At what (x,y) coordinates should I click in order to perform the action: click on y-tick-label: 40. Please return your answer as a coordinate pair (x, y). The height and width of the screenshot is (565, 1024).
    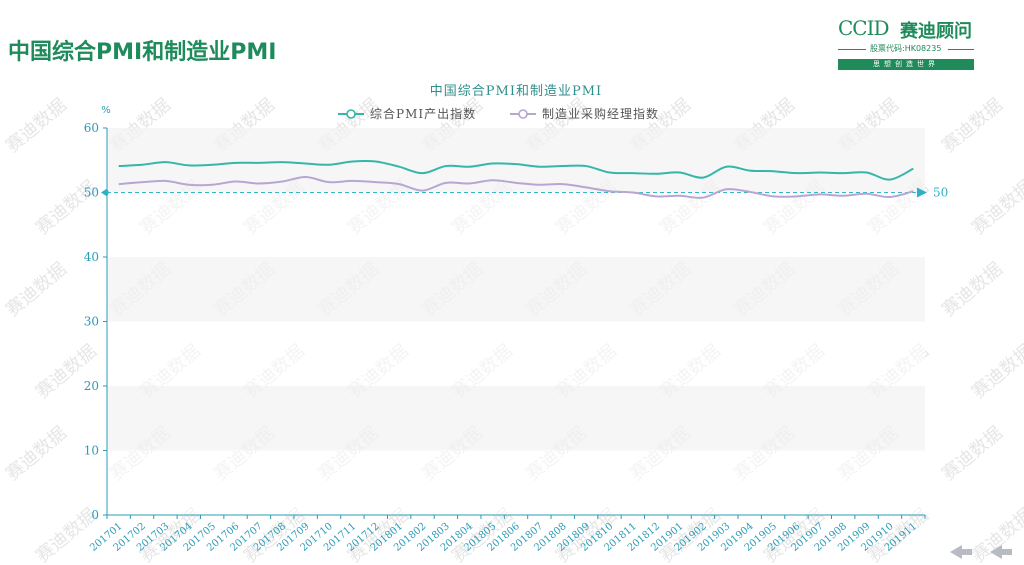
    Looking at the image, I should click on (91, 257).